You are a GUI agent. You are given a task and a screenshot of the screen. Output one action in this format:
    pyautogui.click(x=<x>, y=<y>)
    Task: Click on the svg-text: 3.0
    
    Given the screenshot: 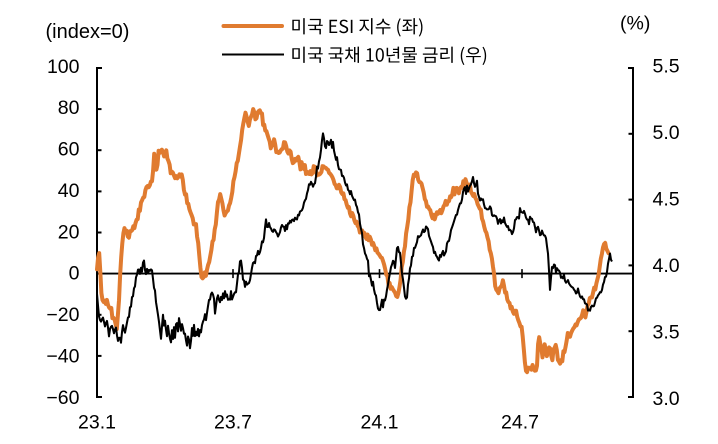 What is the action you would take?
    pyautogui.click(x=666, y=399)
    